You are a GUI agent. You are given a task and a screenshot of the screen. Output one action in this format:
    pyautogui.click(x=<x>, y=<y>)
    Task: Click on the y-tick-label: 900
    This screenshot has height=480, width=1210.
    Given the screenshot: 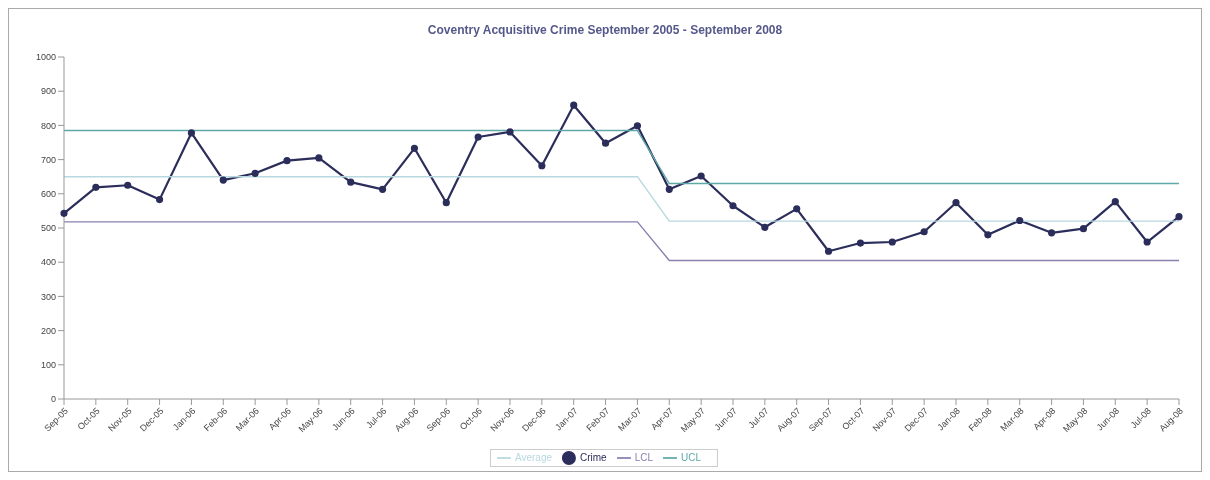 What is the action you would take?
    pyautogui.click(x=48, y=91)
    